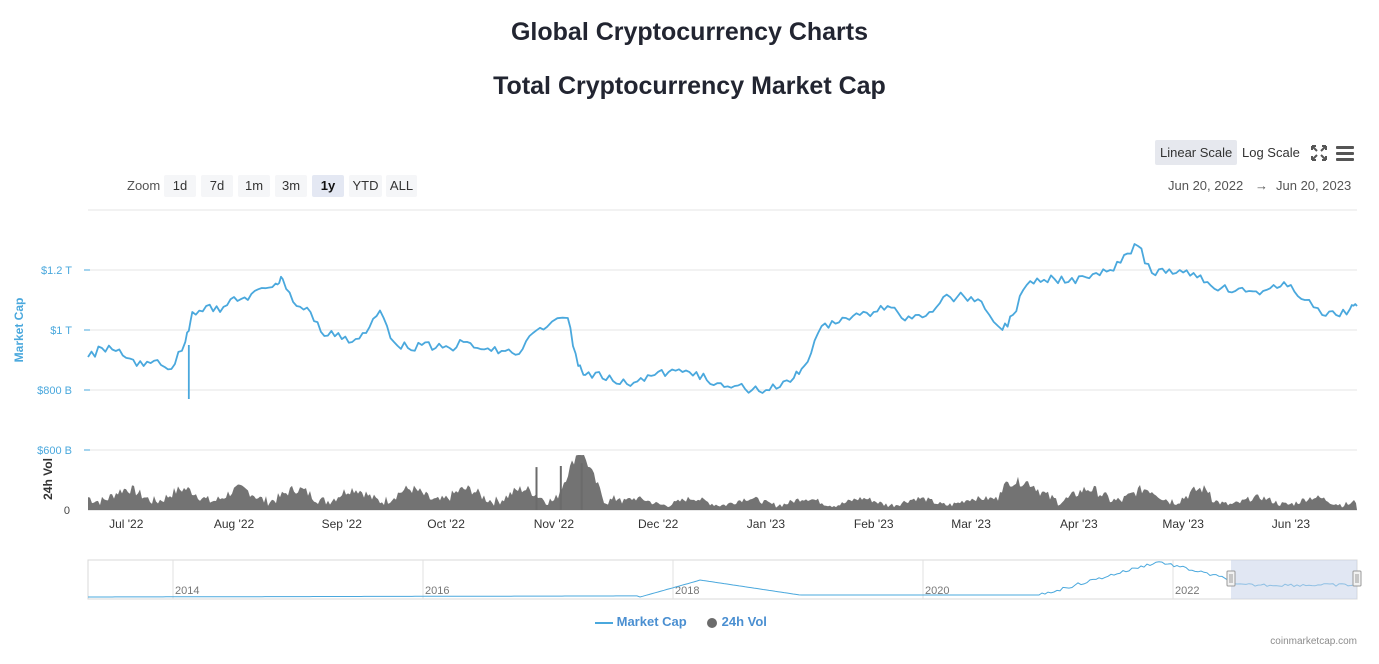 This screenshot has height=664, width=1379. Describe the element at coordinates (54, 391) in the screenshot. I see `y-tick-label: $800 B` at that location.